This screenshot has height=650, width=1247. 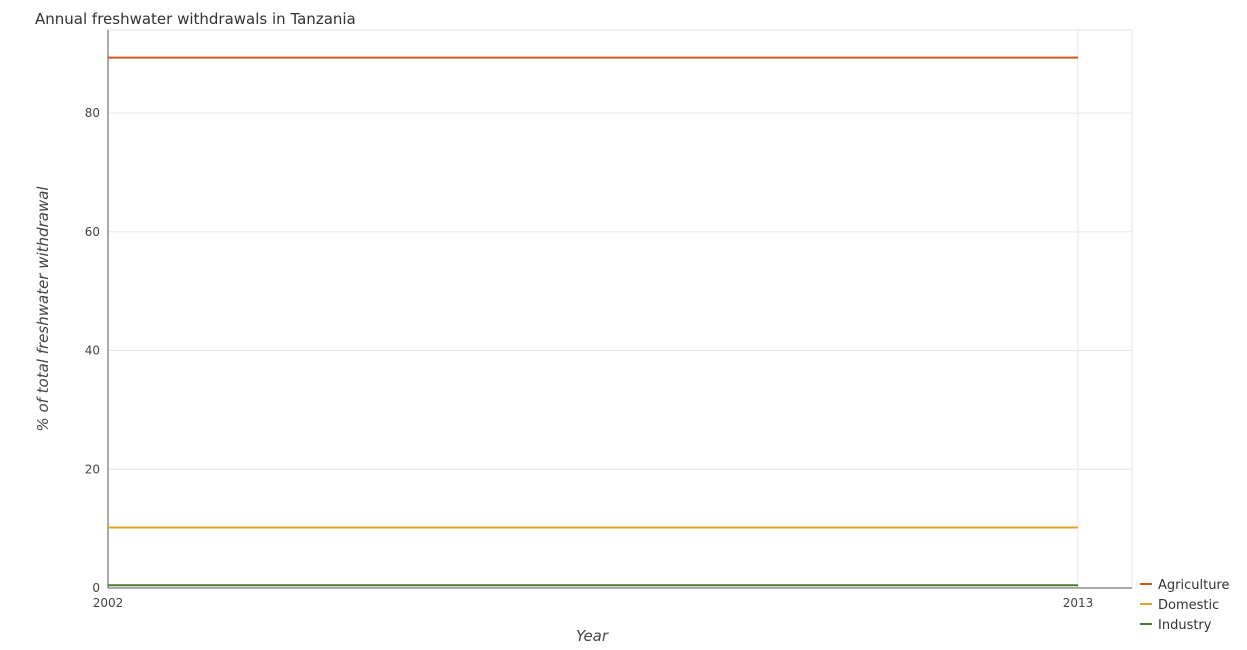 I want to click on y-tick-label: 40, so click(x=92, y=351).